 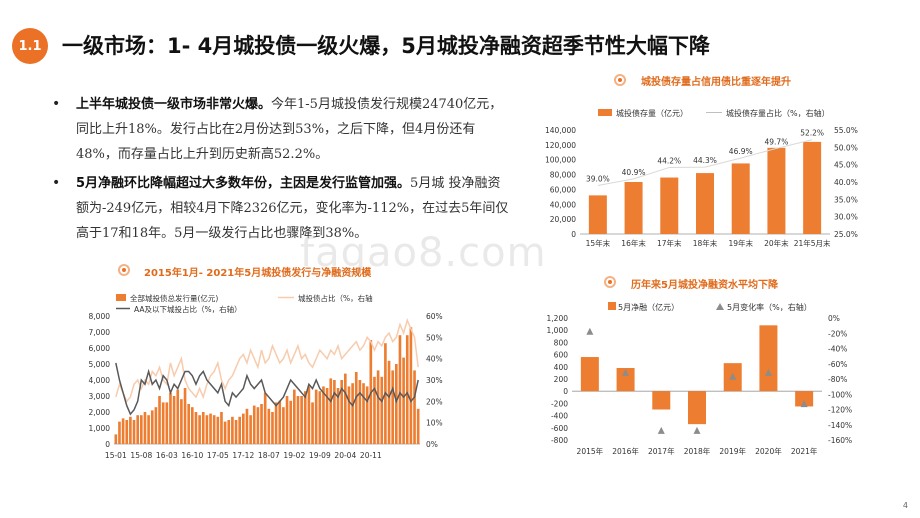 What do you see at coordinates (776, 243) in the screenshot?
I see `x-tick-label: 20年末` at bounding box center [776, 243].